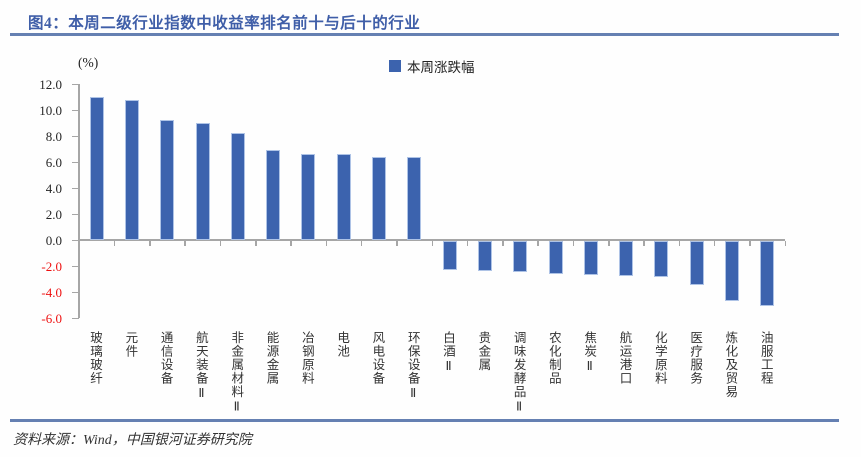  I want to click on x-category-label: 医疗服务, so click(695, 358).